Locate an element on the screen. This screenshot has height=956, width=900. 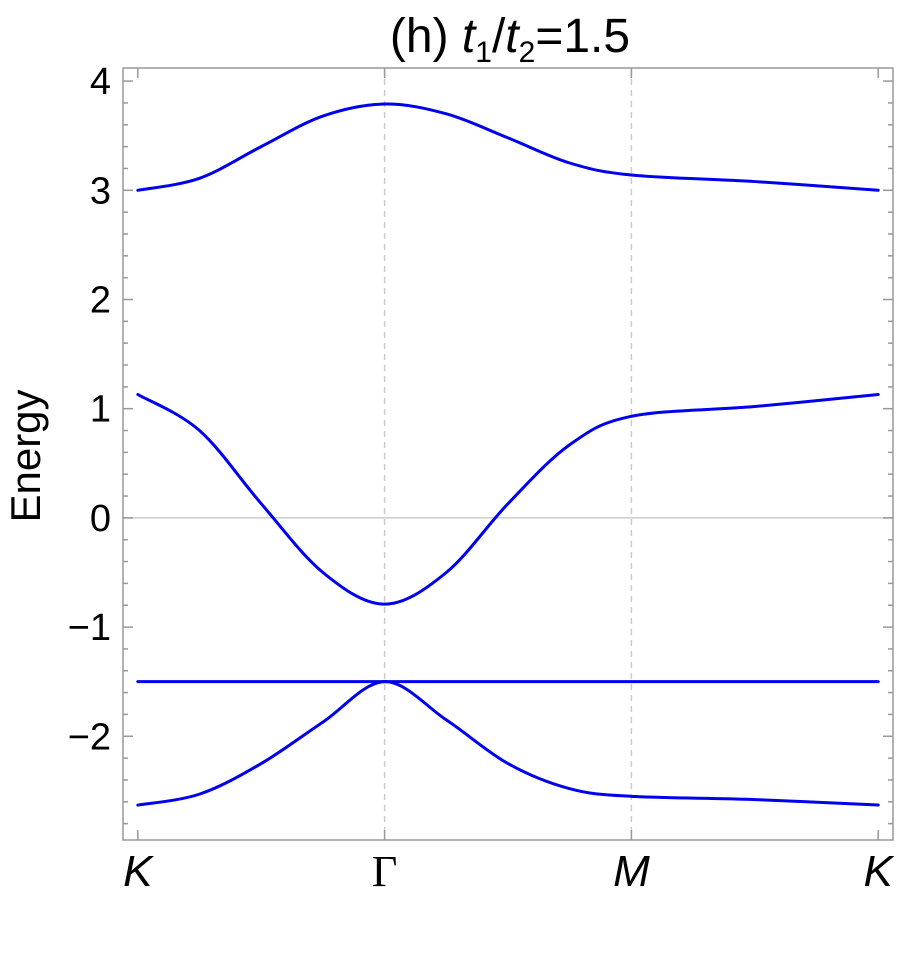
y-tick-label-2: 2 is located at coordinates (100, 300).